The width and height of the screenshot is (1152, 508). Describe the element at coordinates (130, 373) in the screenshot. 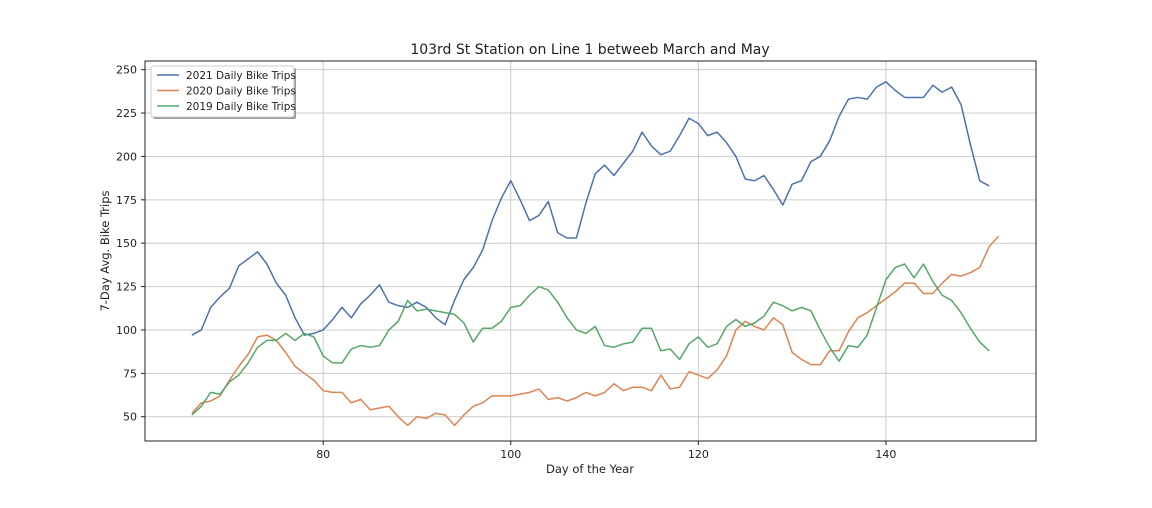

I see `y-tick-label: 75` at that location.